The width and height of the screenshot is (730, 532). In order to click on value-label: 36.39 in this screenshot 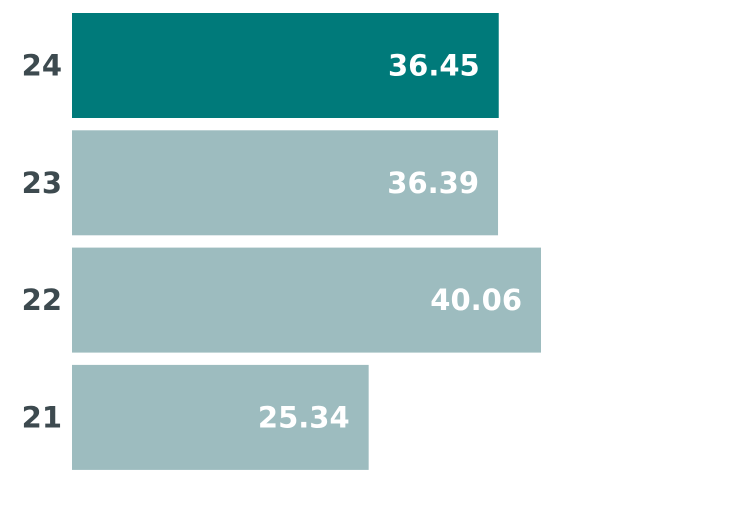, I will do `click(433, 183)`.